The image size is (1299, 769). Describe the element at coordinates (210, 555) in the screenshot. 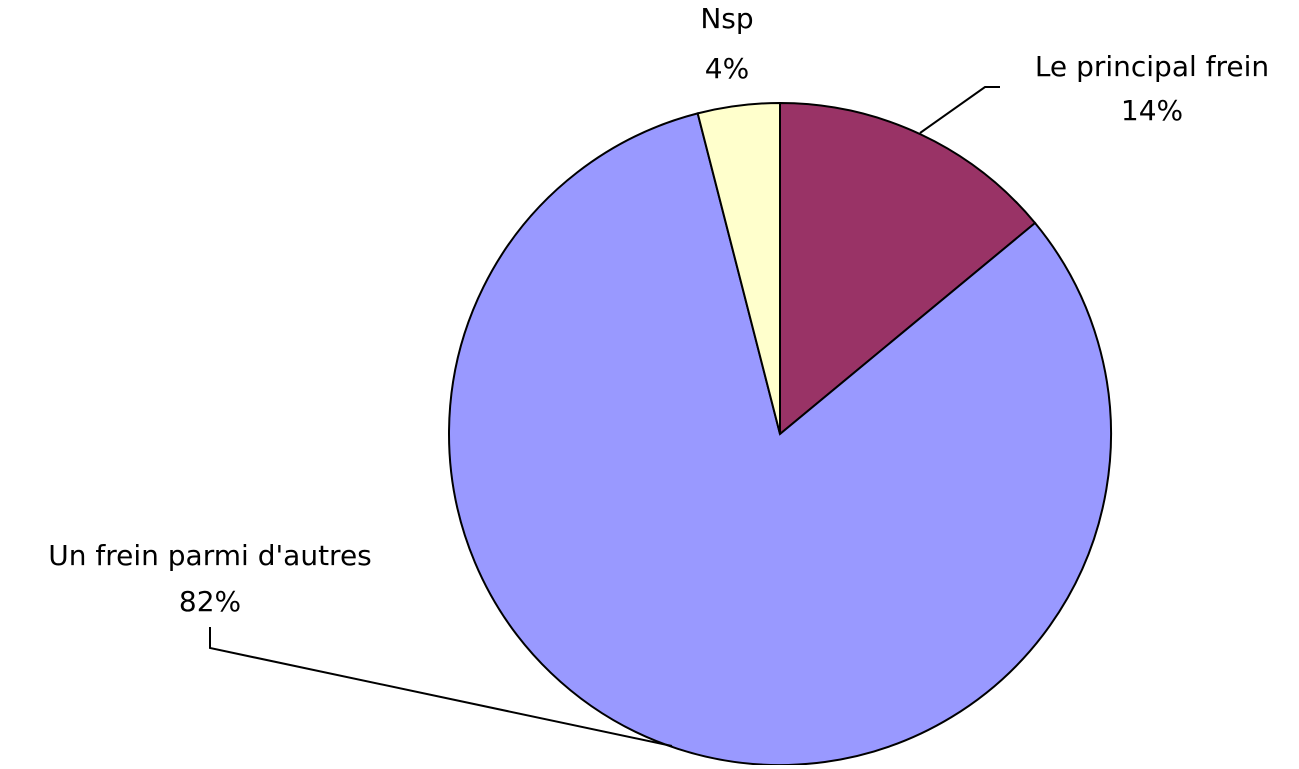

I see `slice-label: Un frein parmi d'autres` at that location.